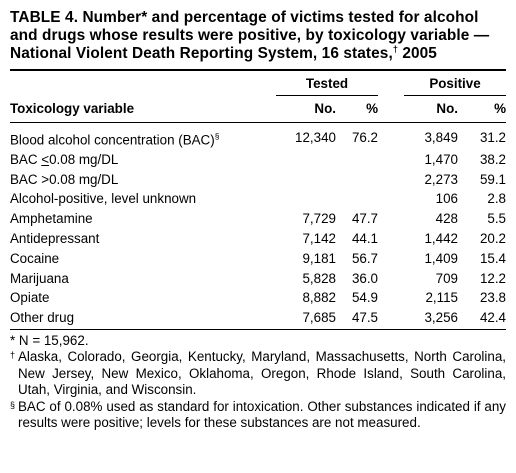  I want to click on cell-tested-no: 5,828, so click(319, 278).